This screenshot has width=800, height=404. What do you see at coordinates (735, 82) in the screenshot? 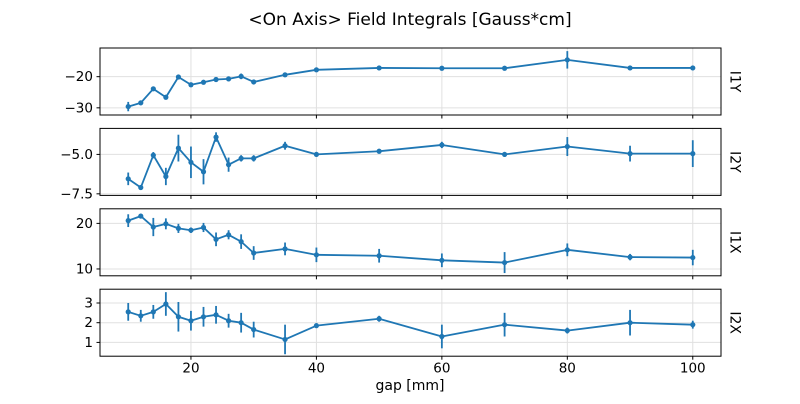
I see `right-label-i1y: I1Y` at bounding box center [735, 82].